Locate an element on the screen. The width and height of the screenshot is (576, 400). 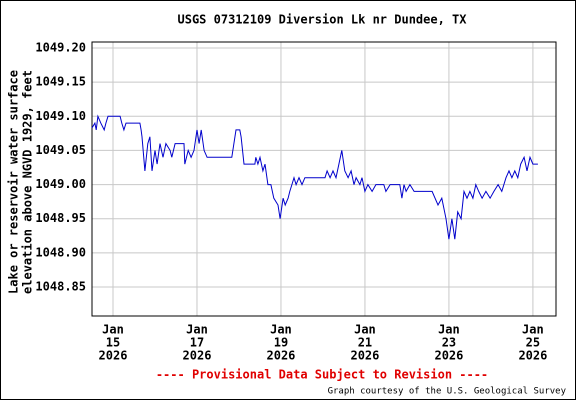
y-tick-label: 1049.00 is located at coordinates (60, 184).